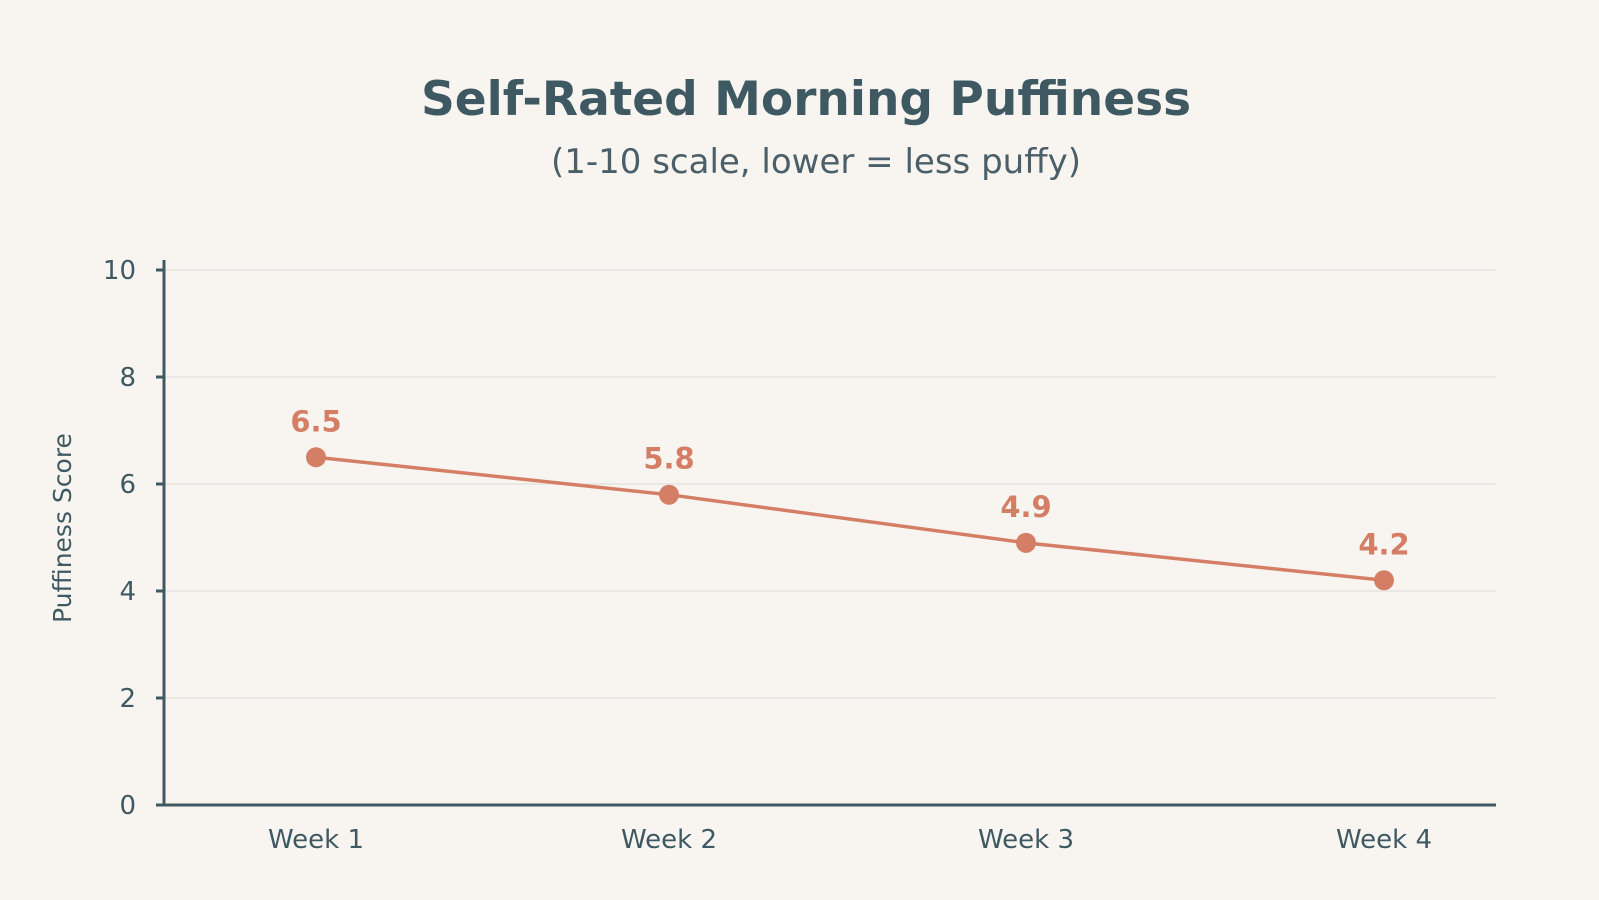 The height and width of the screenshot is (900, 1599). Describe the element at coordinates (127, 485) in the screenshot. I see `y-tick-label: 6` at that location.